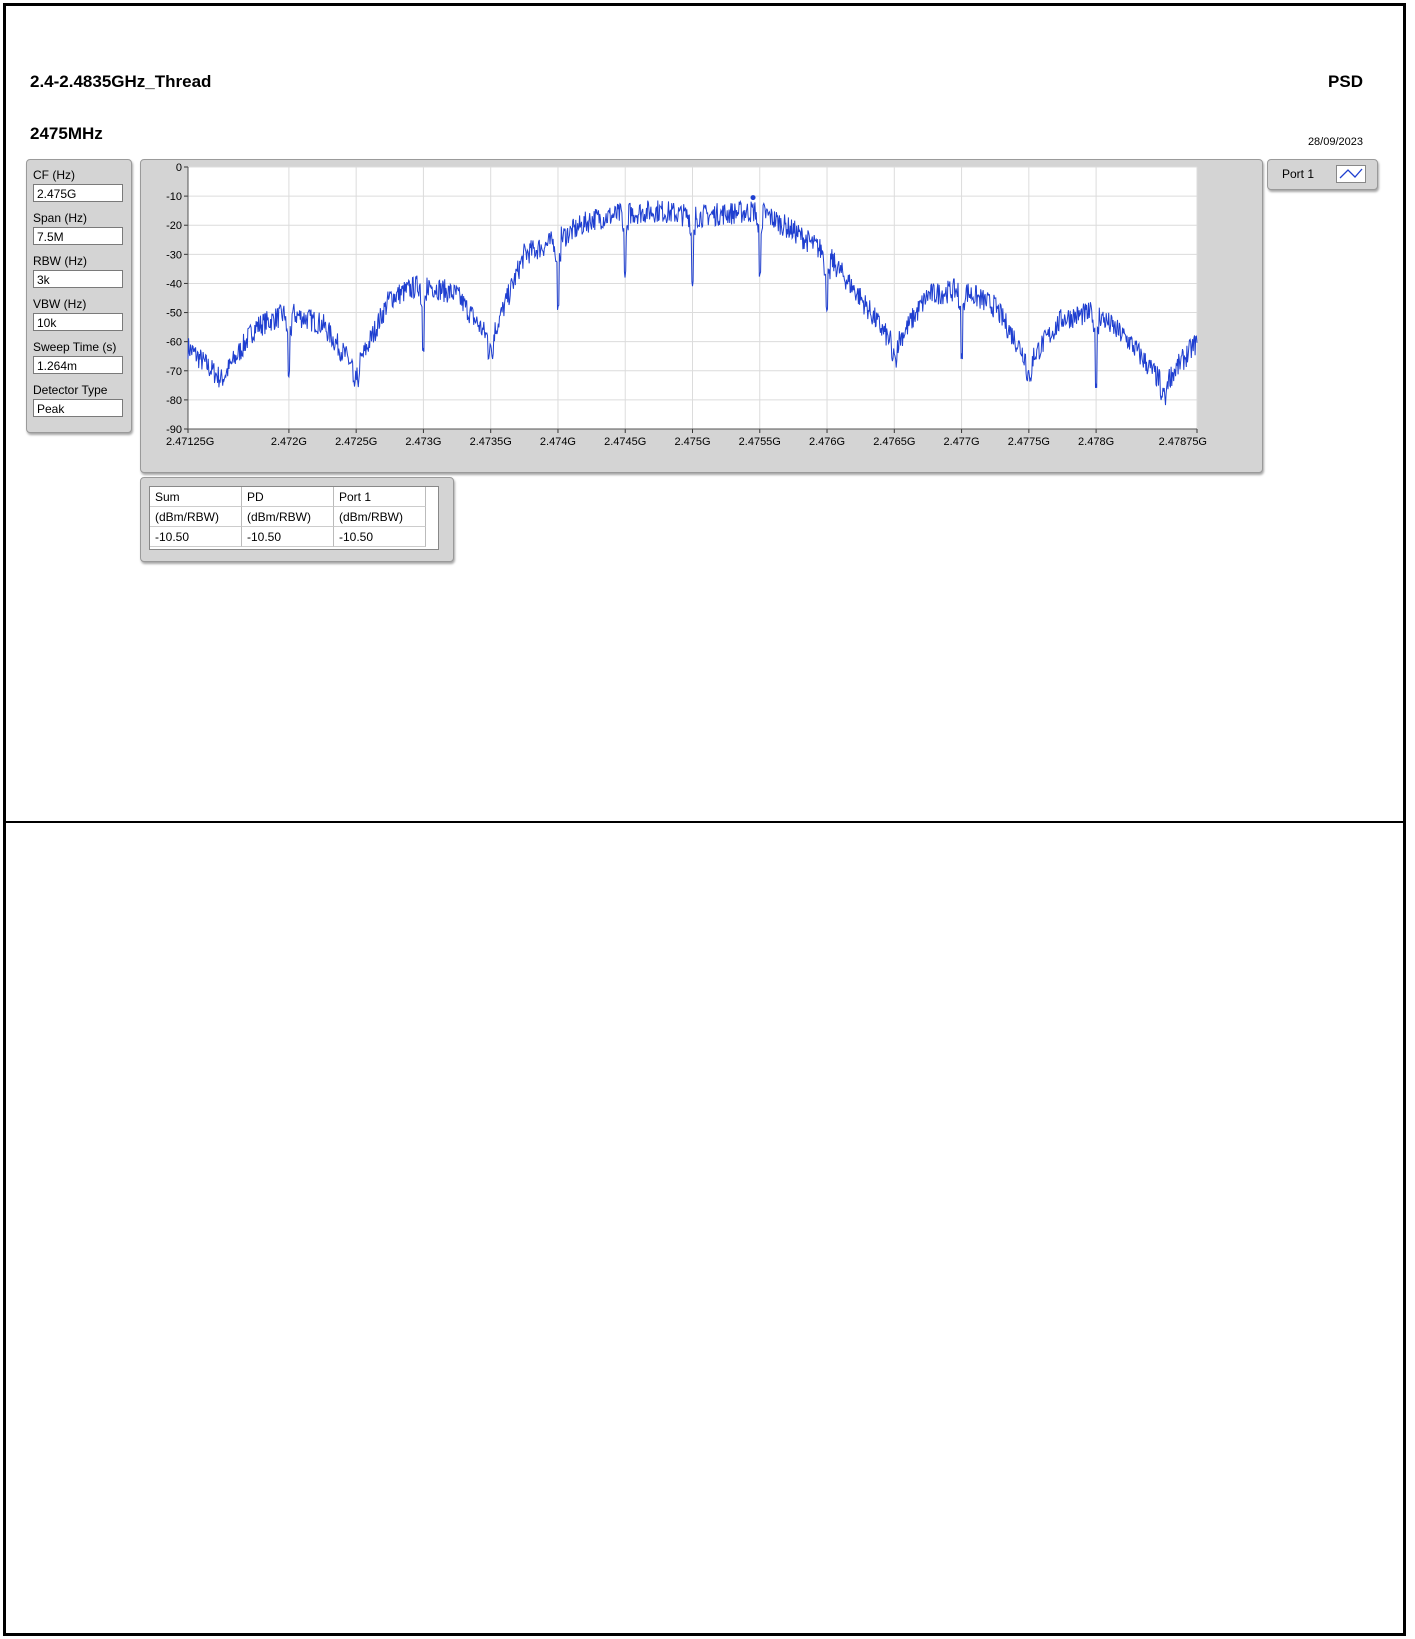 The height and width of the screenshot is (1639, 1415). I want to click on y-tick-label: -80, so click(174, 401).